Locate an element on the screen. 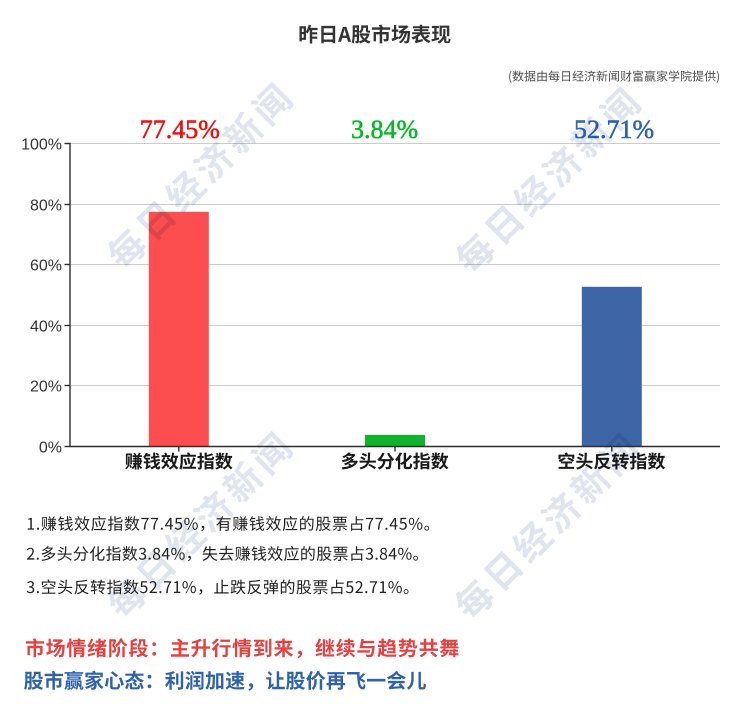  svg-text: 80% is located at coordinates (46, 205).